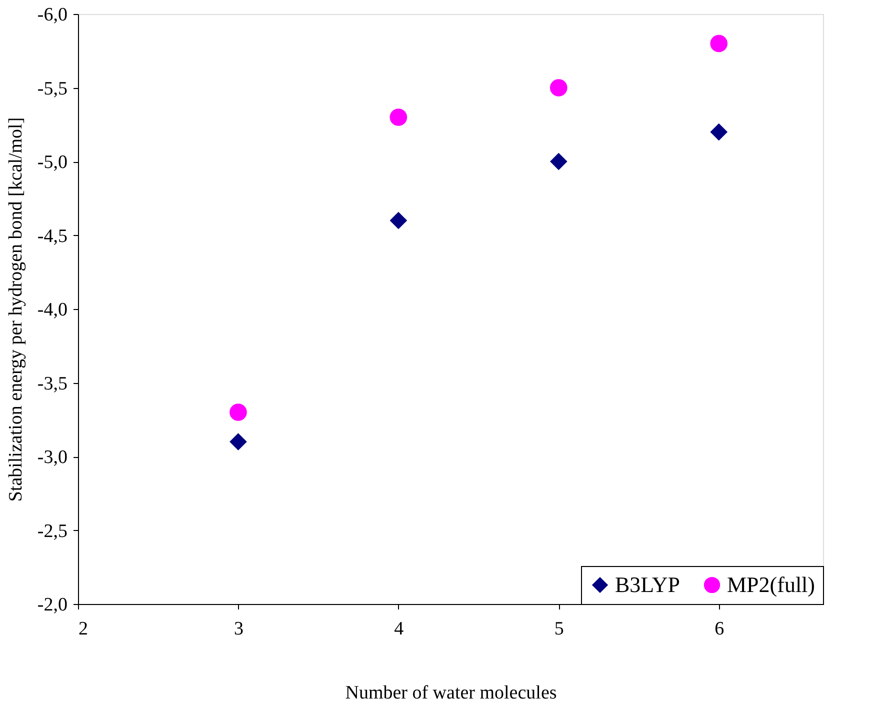 The height and width of the screenshot is (725, 880). I want to click on x-axis-title: Number of water molecules, so click(451, 693).